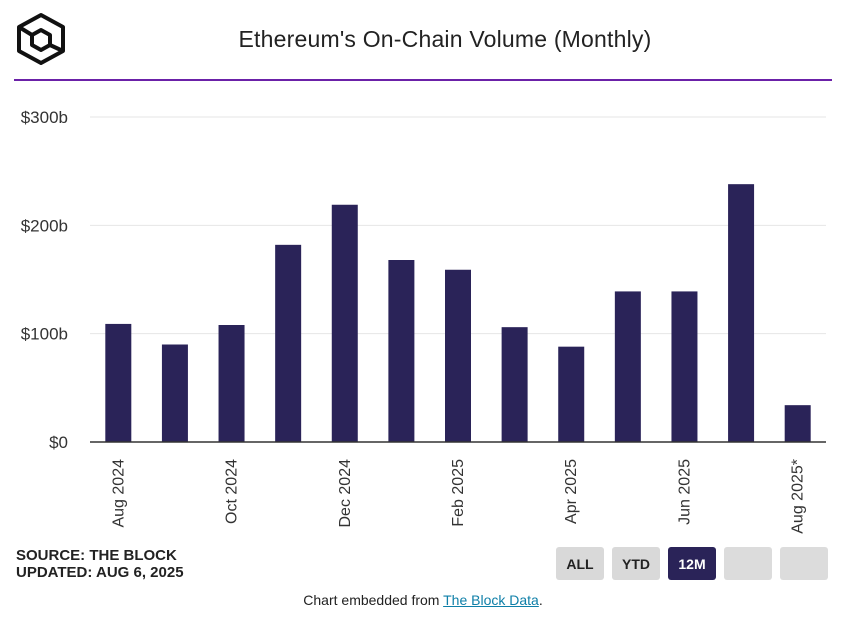  Describe the element at coordinates (44, 334) in the screenshot. I see `y-tick-label: $100b` at that location.